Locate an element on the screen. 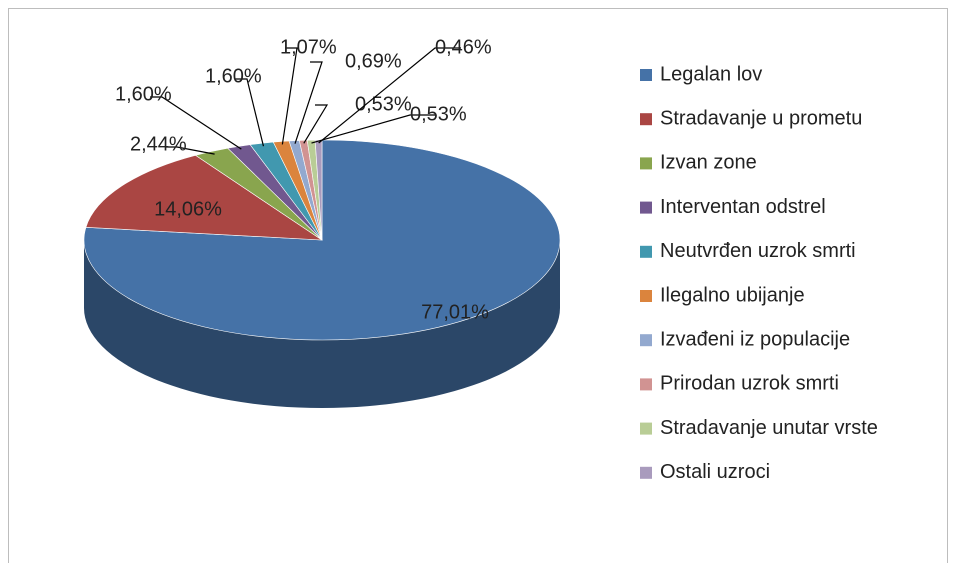 Image resolution: width=956 pixels, height=563 pixels. data-label: 1,07% is located at coordinates (308, 47).